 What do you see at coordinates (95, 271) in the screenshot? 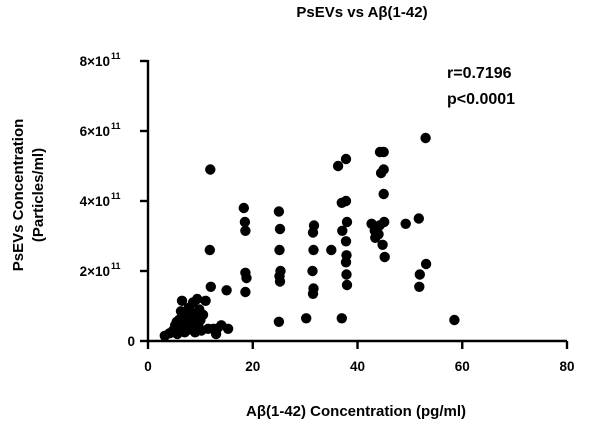
I see `y-tick-label: 2×10` at bounding box center [95, 271].